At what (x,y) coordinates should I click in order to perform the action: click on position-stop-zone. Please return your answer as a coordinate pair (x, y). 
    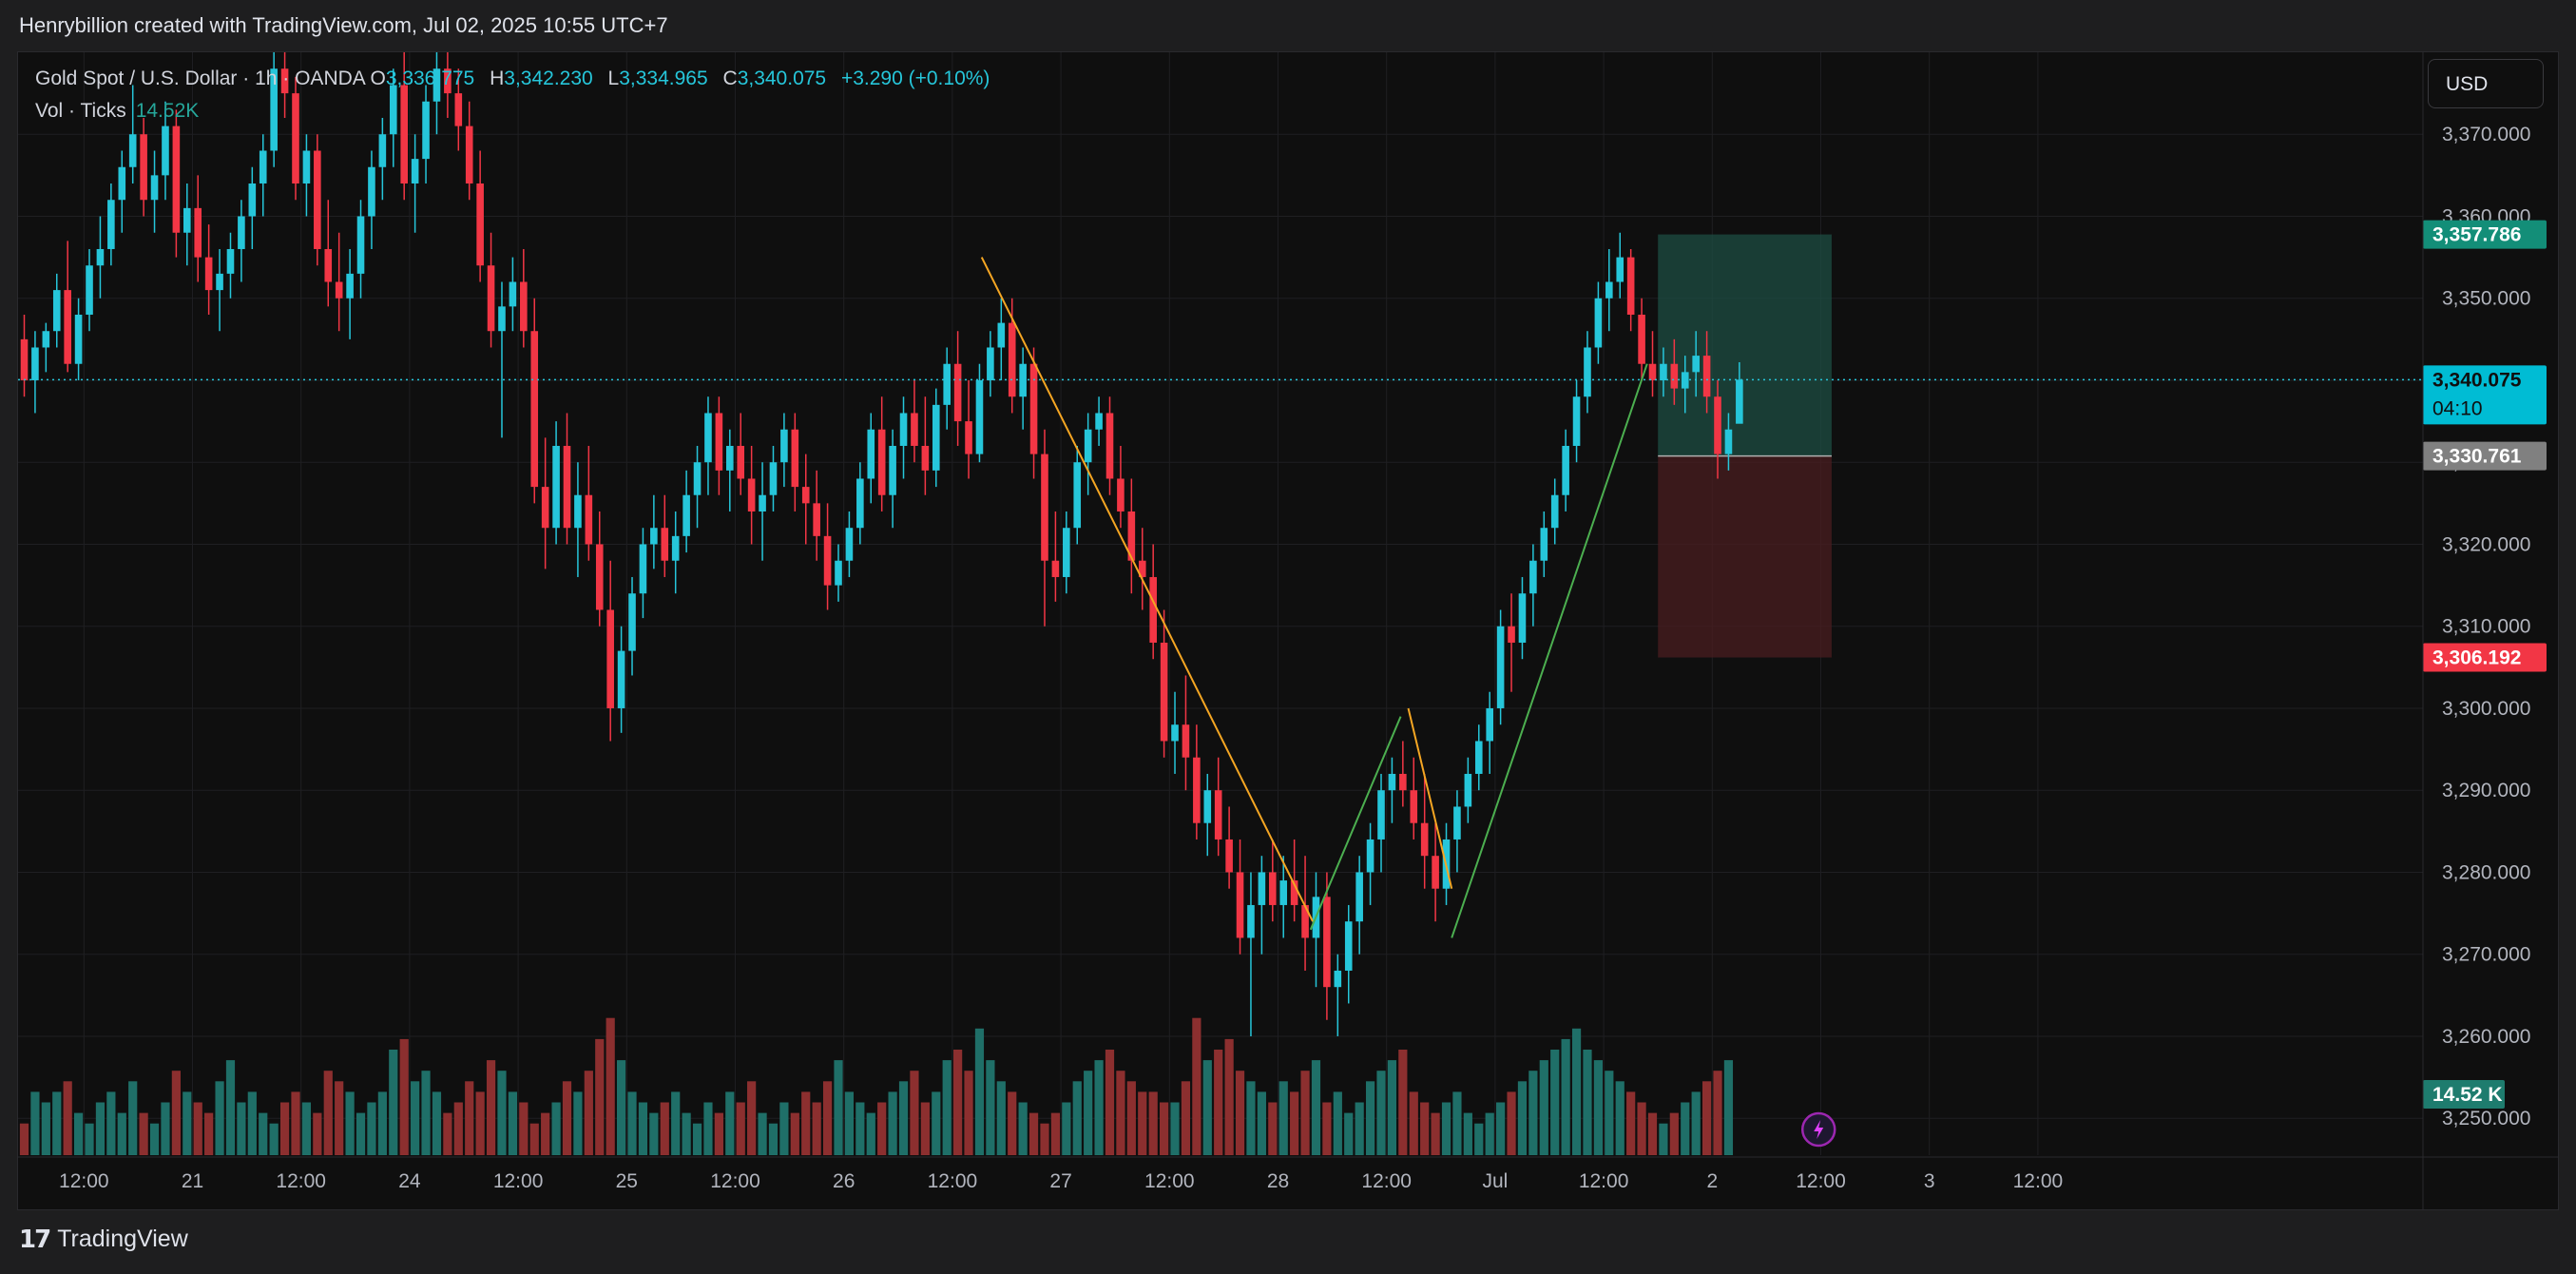
    Looking at the image, I should click on (1745, 556).